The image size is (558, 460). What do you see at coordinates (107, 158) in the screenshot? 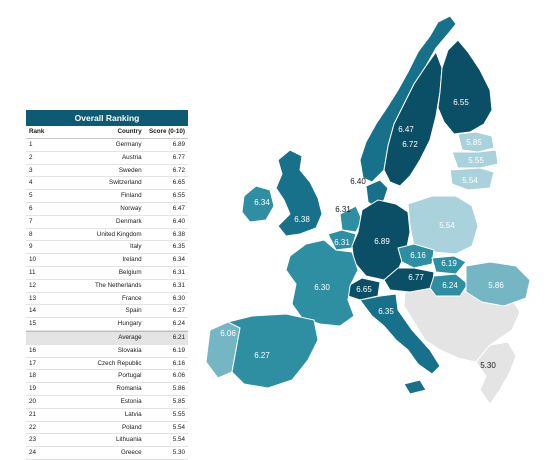
I see `table-row: 2 Austria 6.77` at bounding box center [107, 158].